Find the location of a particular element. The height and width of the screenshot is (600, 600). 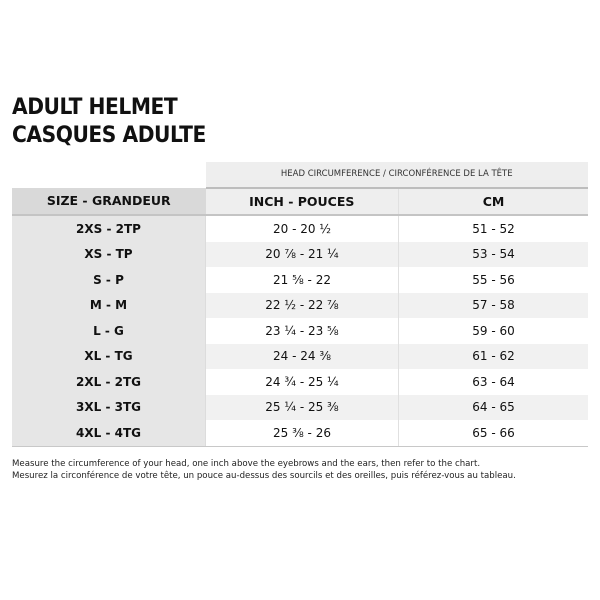

cell-inch: 22 ½ - 22 ⅞ is located at coordinates (302, 305).